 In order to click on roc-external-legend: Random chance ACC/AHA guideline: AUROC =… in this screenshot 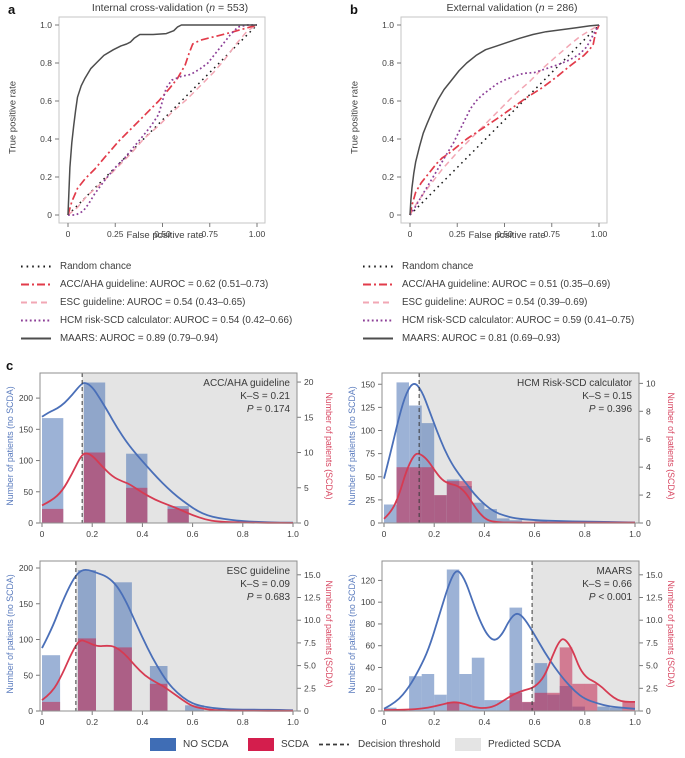, I will do `click(523, 302)`.